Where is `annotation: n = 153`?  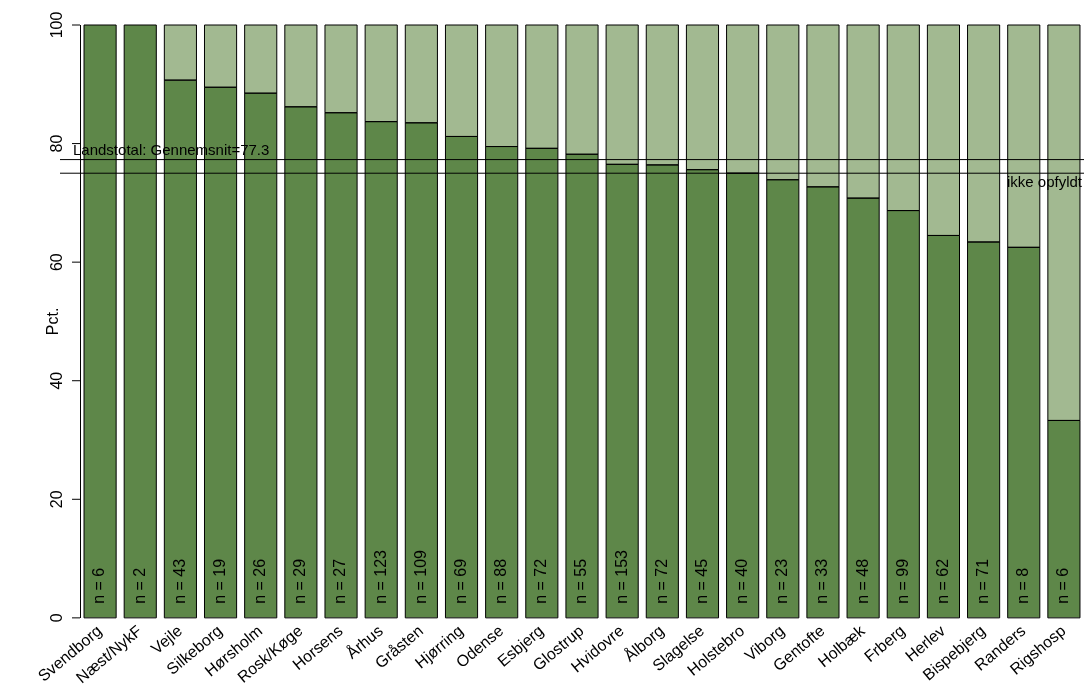
annotation: n = 153 is located at coordinates (621, 576).